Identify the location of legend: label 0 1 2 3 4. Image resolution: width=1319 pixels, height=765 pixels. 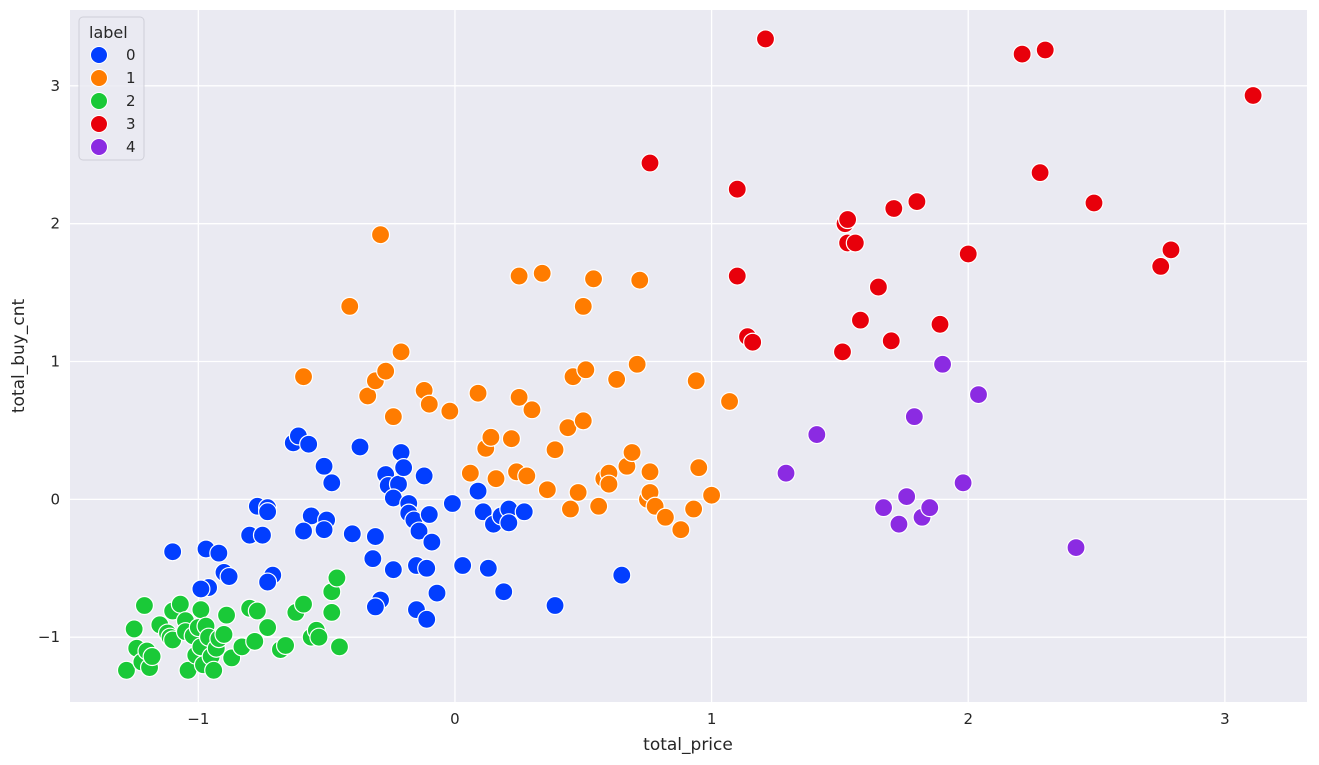
(111, 88).